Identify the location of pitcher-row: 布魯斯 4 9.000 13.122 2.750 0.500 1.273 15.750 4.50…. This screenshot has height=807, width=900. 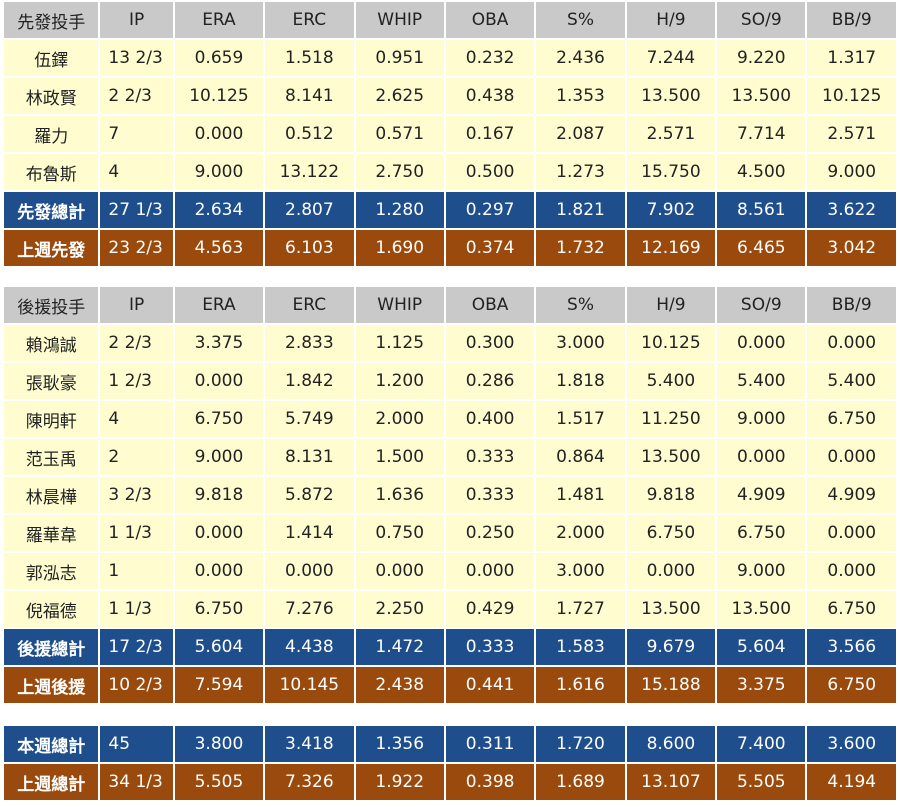
(450, 172).